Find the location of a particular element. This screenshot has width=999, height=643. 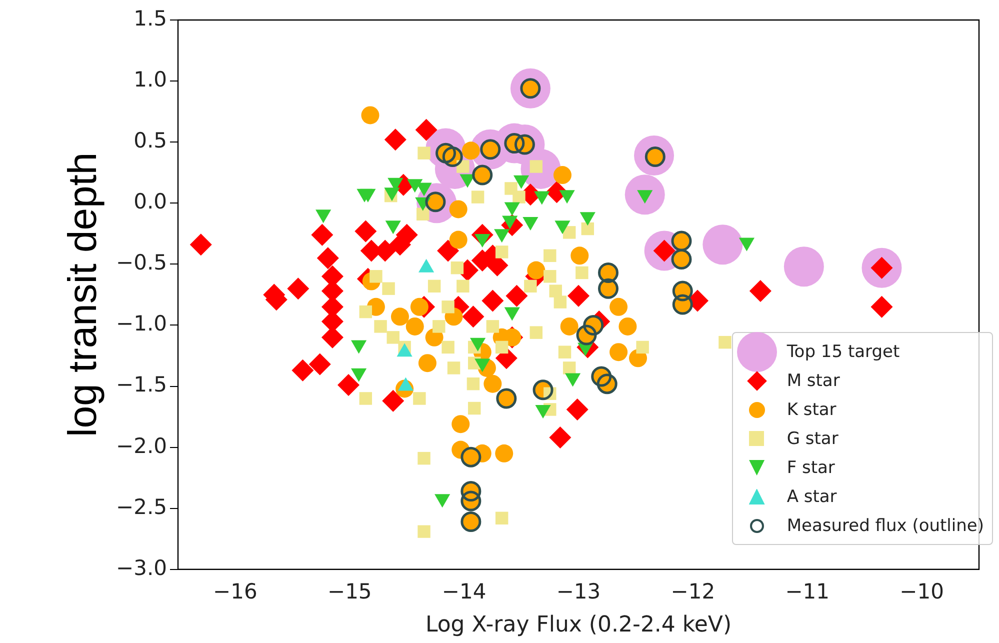

y-tick-label: 1.5 is located at coordinates (150, 18).